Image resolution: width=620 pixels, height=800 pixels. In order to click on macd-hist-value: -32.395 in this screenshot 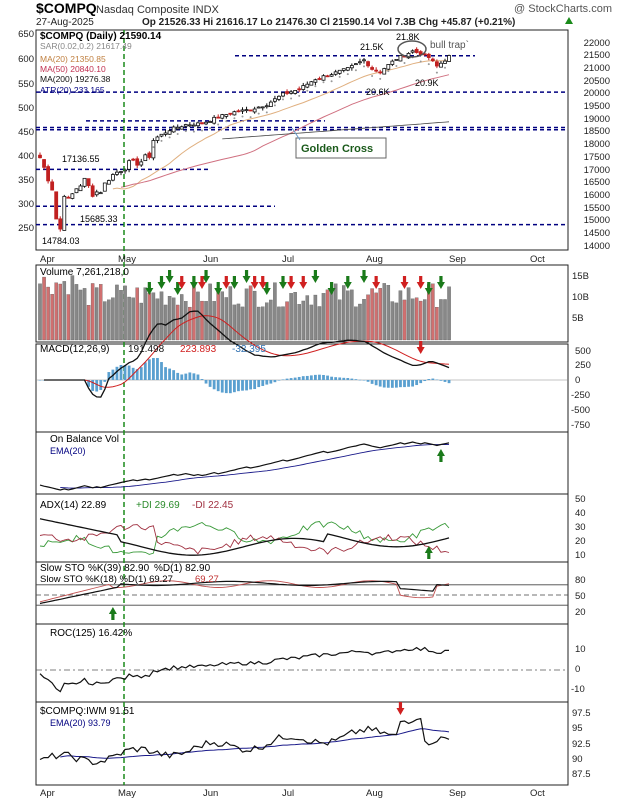, I will do `click(249, 349)`.